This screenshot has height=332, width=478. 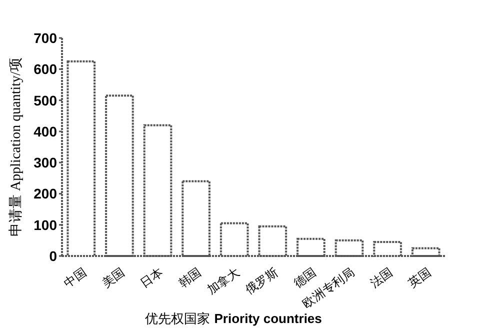 I want to click on x-tick-label: 日本, so click(x=152, y=277).